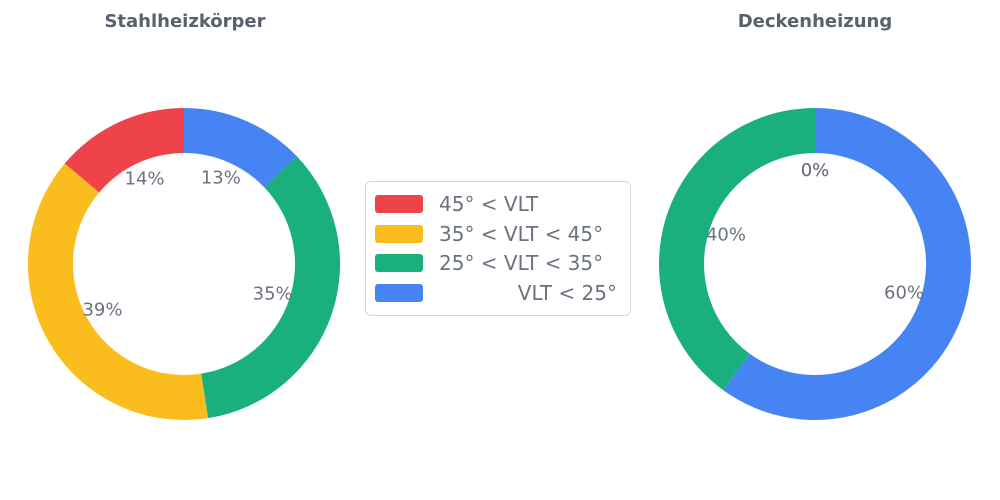 The height and width of the screenshot is (500, 1000). I want to click on legend-swatch-green, so click(399, 263).